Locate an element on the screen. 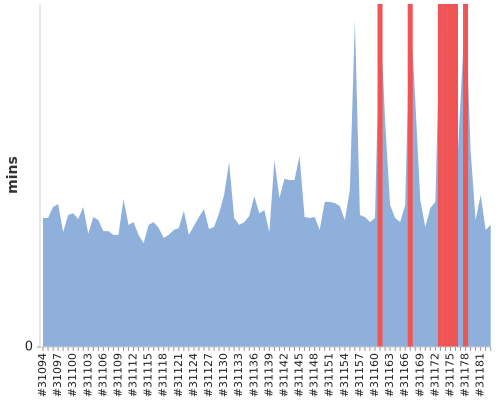 The image size is (500, 404). x-tick-label: #31139 is located at coordinates (268, 375).